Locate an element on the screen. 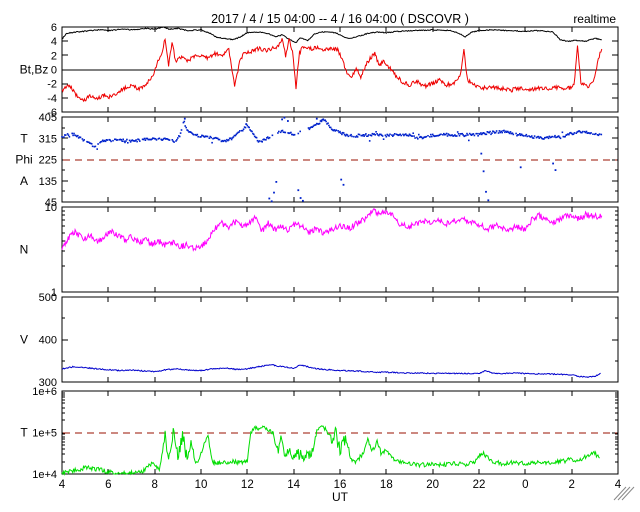  series-Bt is located at coordinates (331, 35).